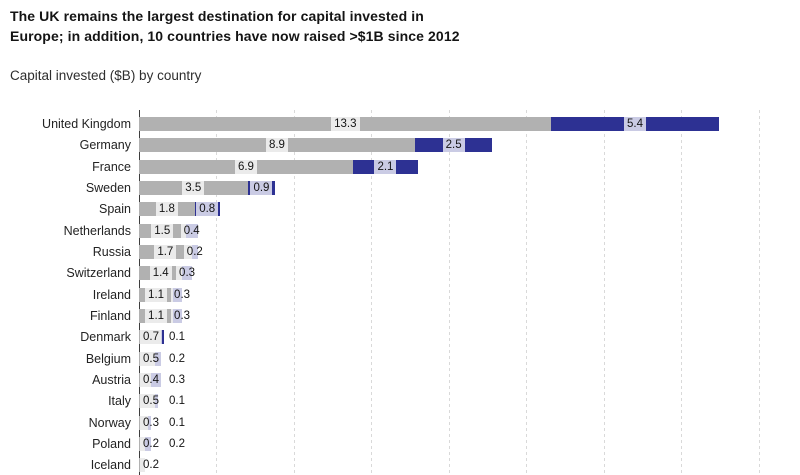 This screenshot has height=475, width=800. Describe the element at coordinates (151, 379) in the screenshot. I see `value-label-gray: 0.4` at that location.